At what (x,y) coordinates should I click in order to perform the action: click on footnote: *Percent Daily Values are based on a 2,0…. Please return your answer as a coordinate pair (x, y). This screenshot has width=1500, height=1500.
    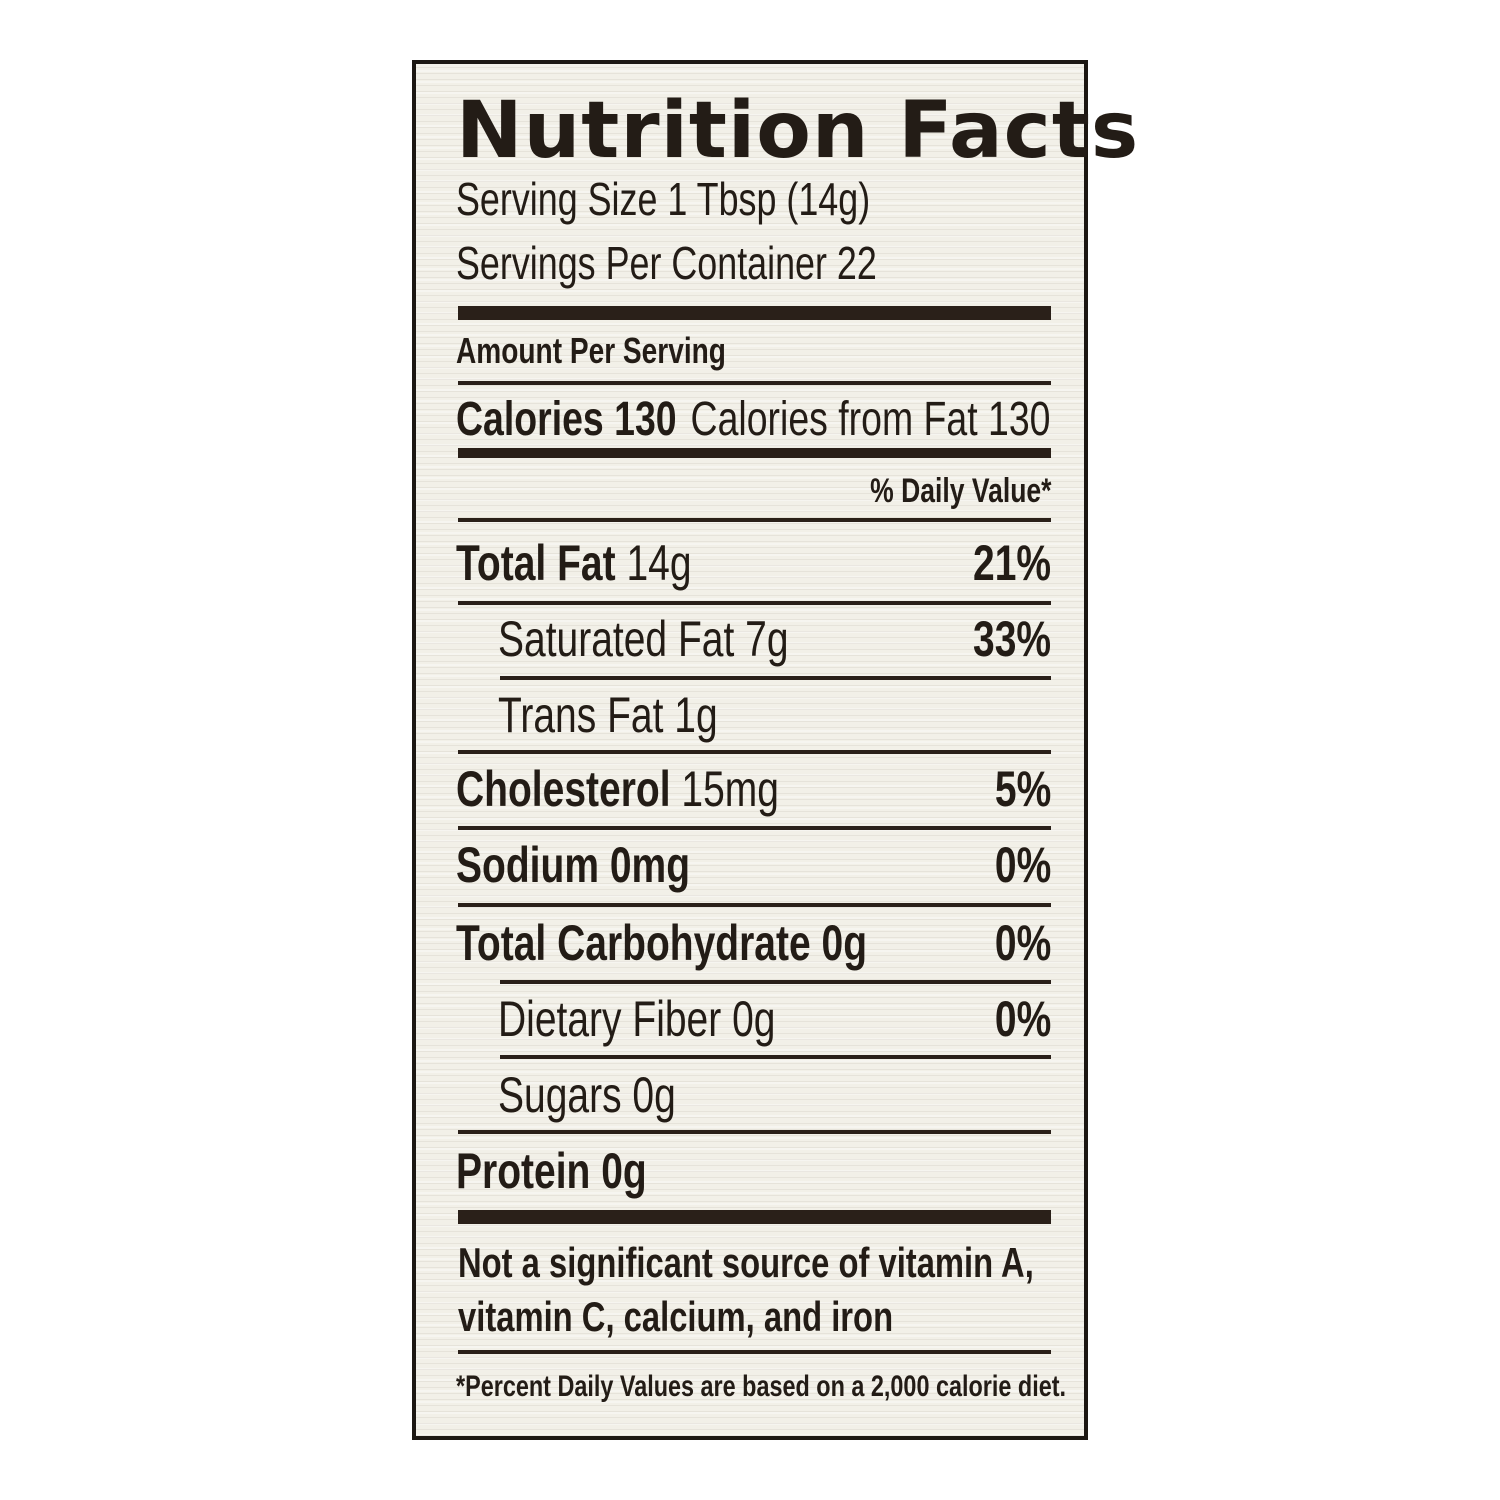
    Looking at the image, I should click on (761, 1386).